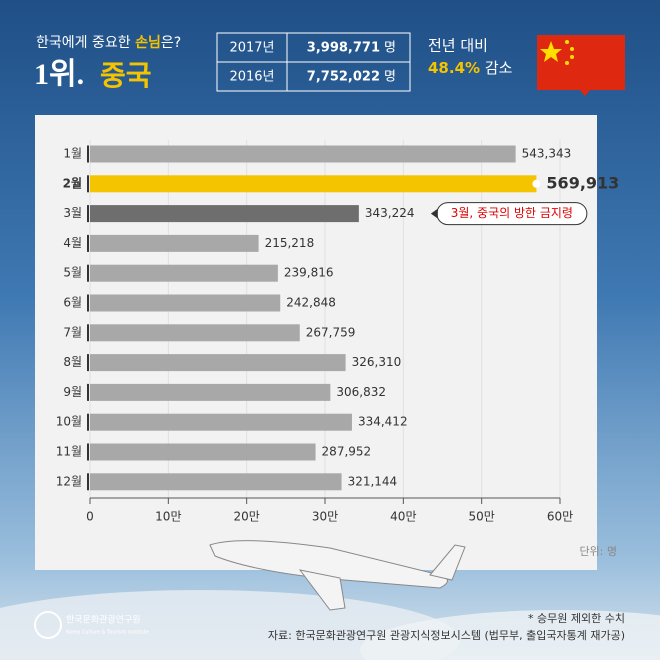 The height and width of the screenshot is (664, 660). Describe the element at coordinates (377, 362) in the screenshot. I see `value-label: 326,310` at that location.